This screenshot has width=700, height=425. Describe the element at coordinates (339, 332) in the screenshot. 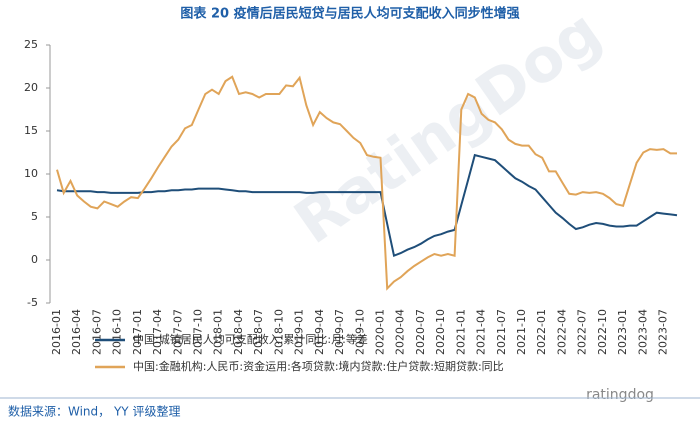

I see `x-tick-label: 2019-07` at that location.